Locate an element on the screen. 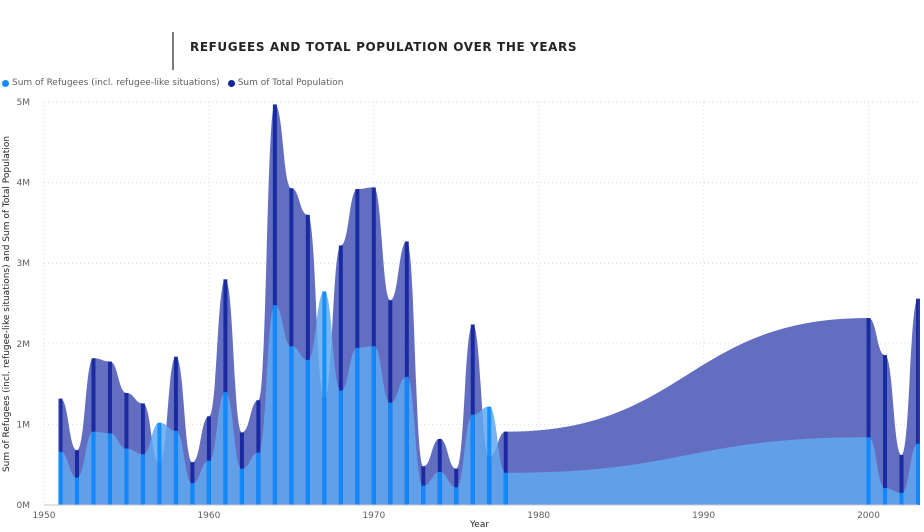  legend-item-total-population: Sum of Total Population is located at coordinates (285, 83).